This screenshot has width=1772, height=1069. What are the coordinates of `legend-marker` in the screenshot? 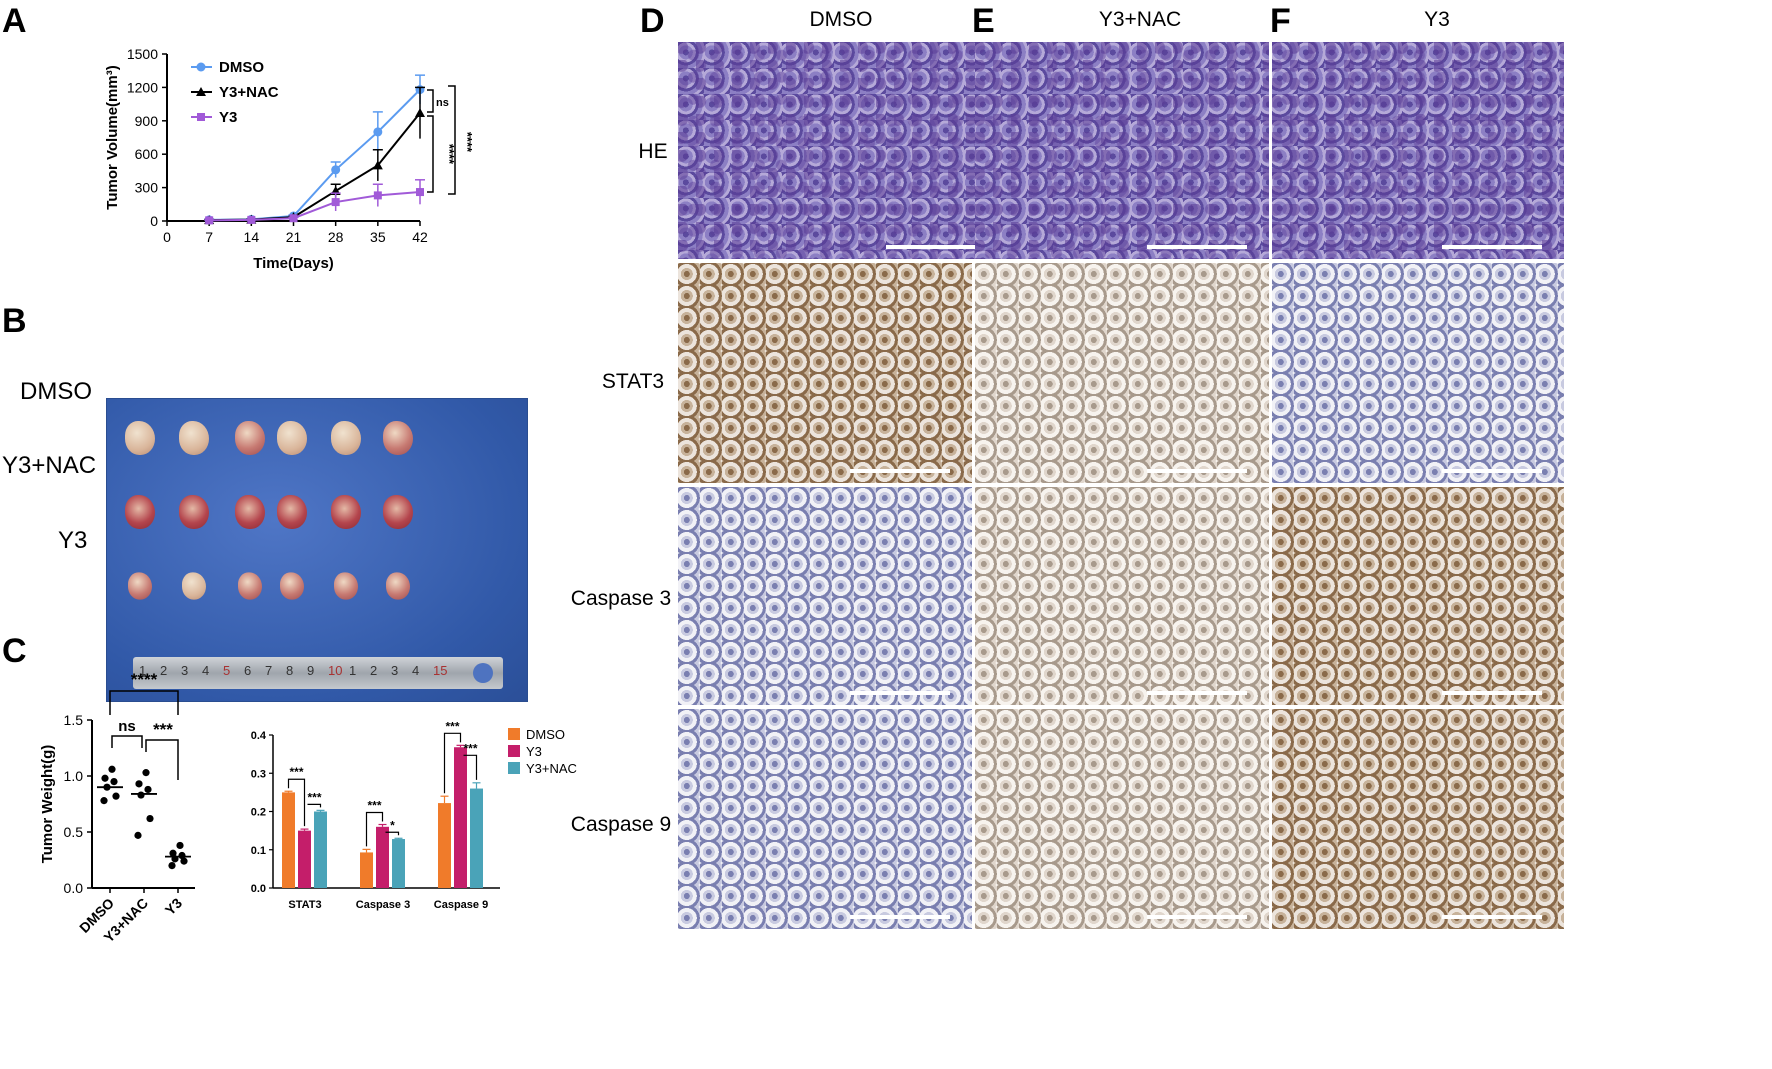 It's located at (201, 91).